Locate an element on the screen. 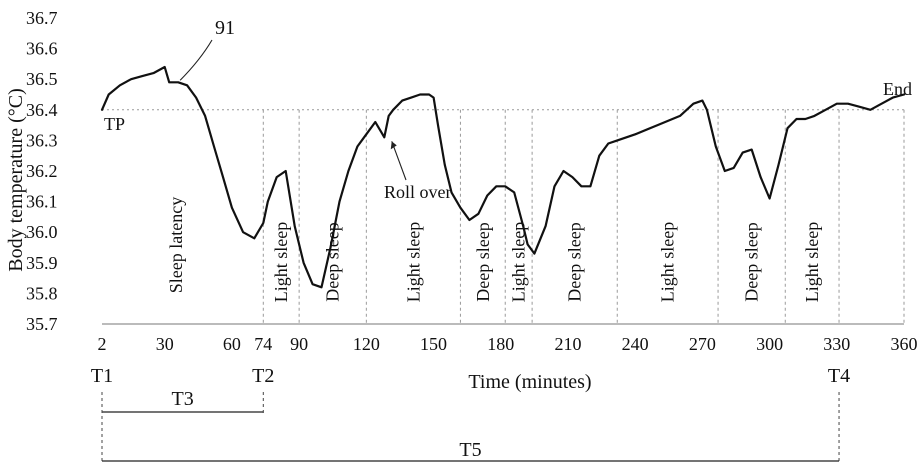 The width and height of the screenshot is (920, 463). x-tick-label: 240 is located at coordinates (635, 344).